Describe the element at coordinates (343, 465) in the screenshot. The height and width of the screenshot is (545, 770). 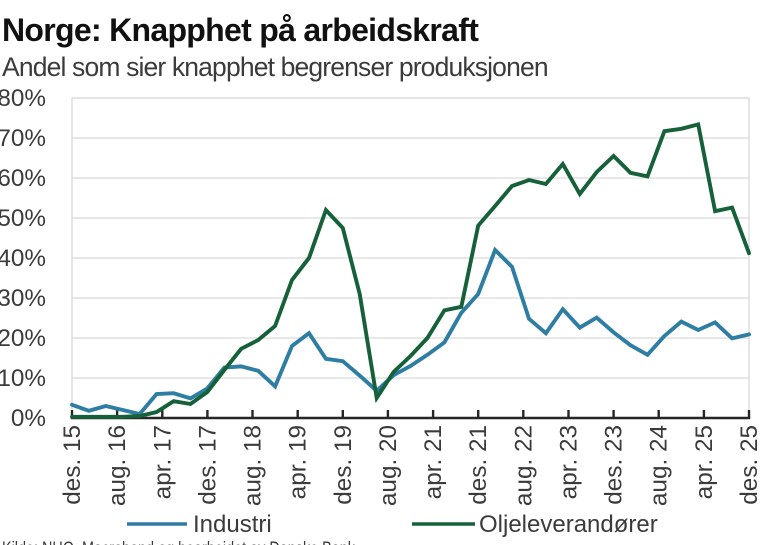
I see `svg-text: des. 19` at that location.